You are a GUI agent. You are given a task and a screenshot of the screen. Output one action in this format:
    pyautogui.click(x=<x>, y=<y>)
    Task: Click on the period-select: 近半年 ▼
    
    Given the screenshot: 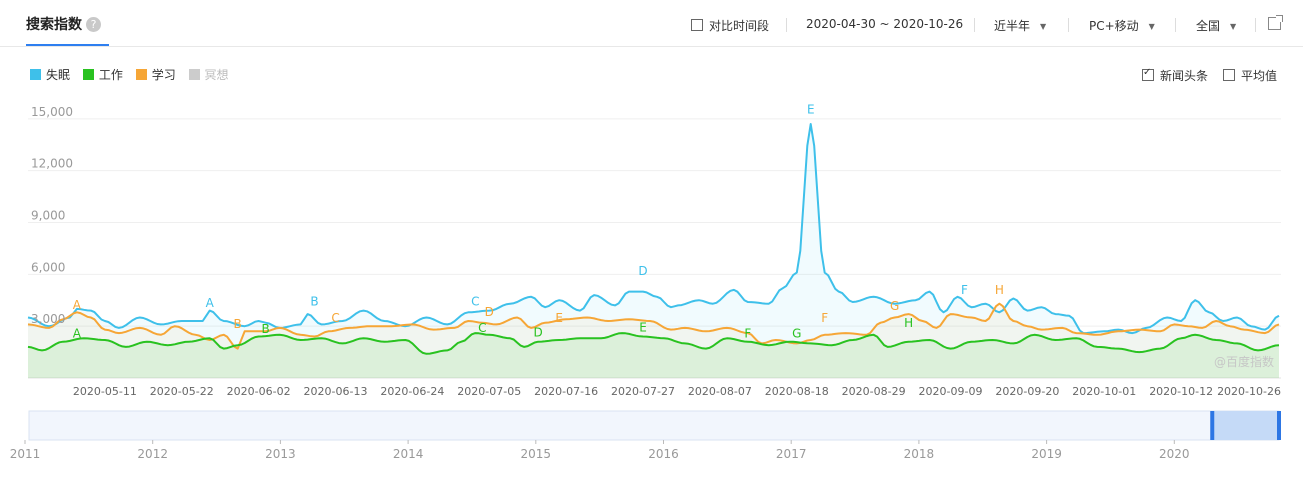 What is the action you would take?
    pyautogui.click(x=1020, y=25)
    